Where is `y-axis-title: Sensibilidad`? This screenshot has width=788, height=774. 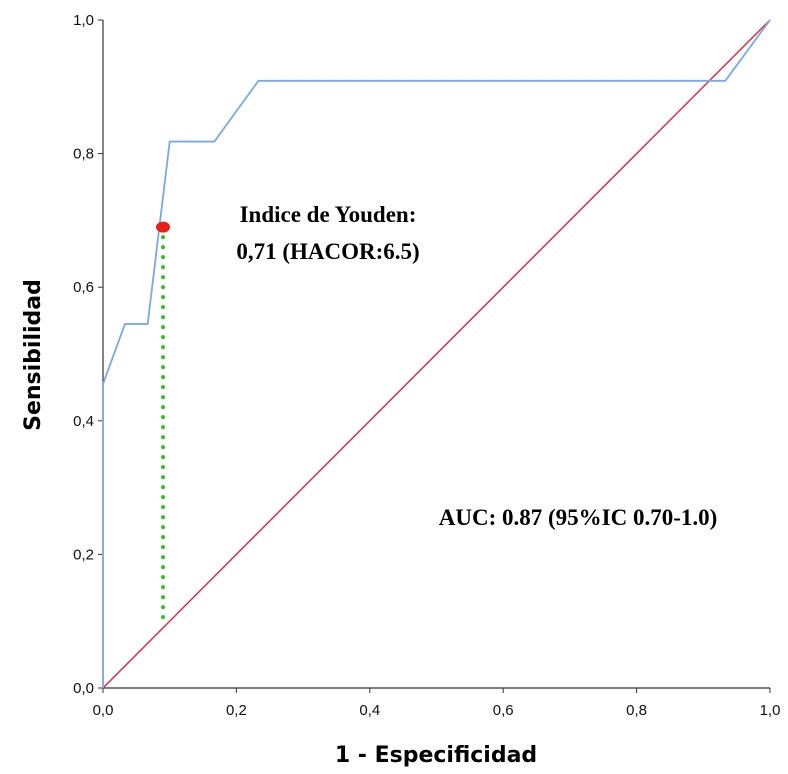
y-axis-title: Sensibilidad is located at coordinates (33, 355).